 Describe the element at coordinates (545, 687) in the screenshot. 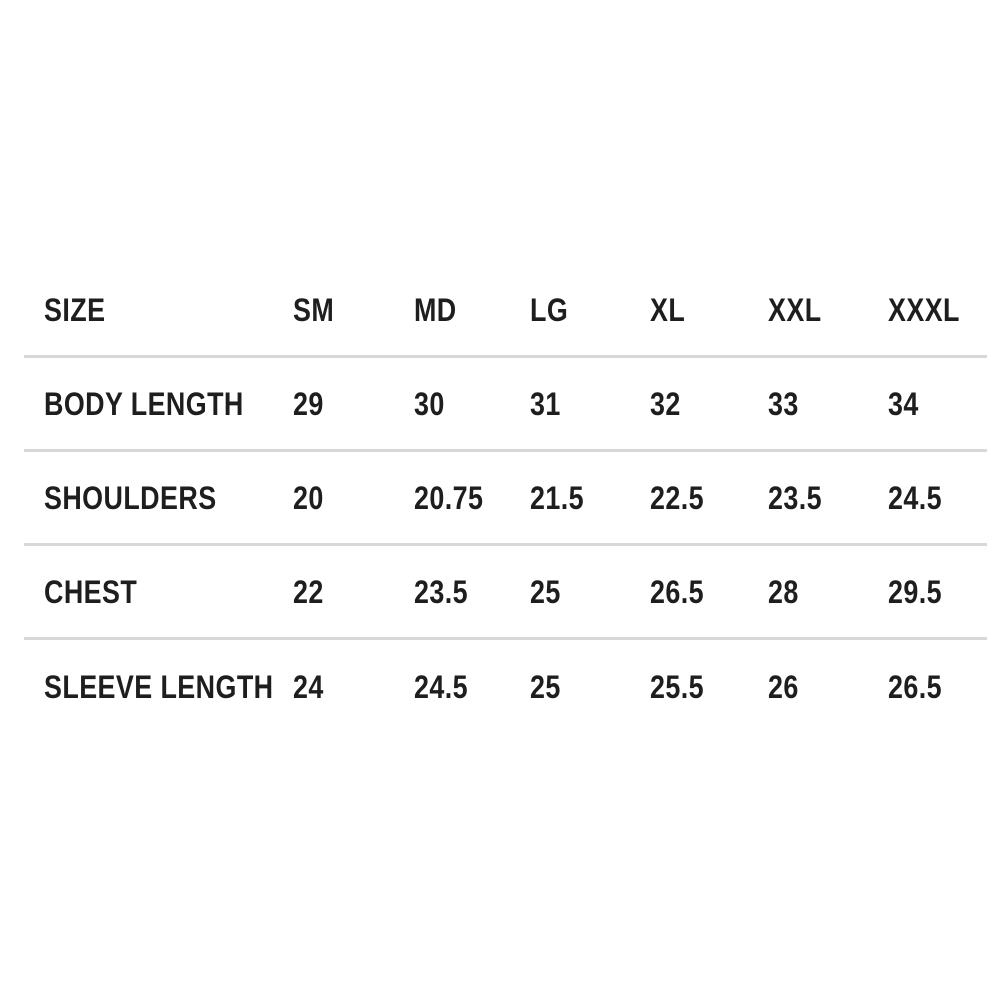

I see `cell-sleeve-length-lg: 25` at that location.